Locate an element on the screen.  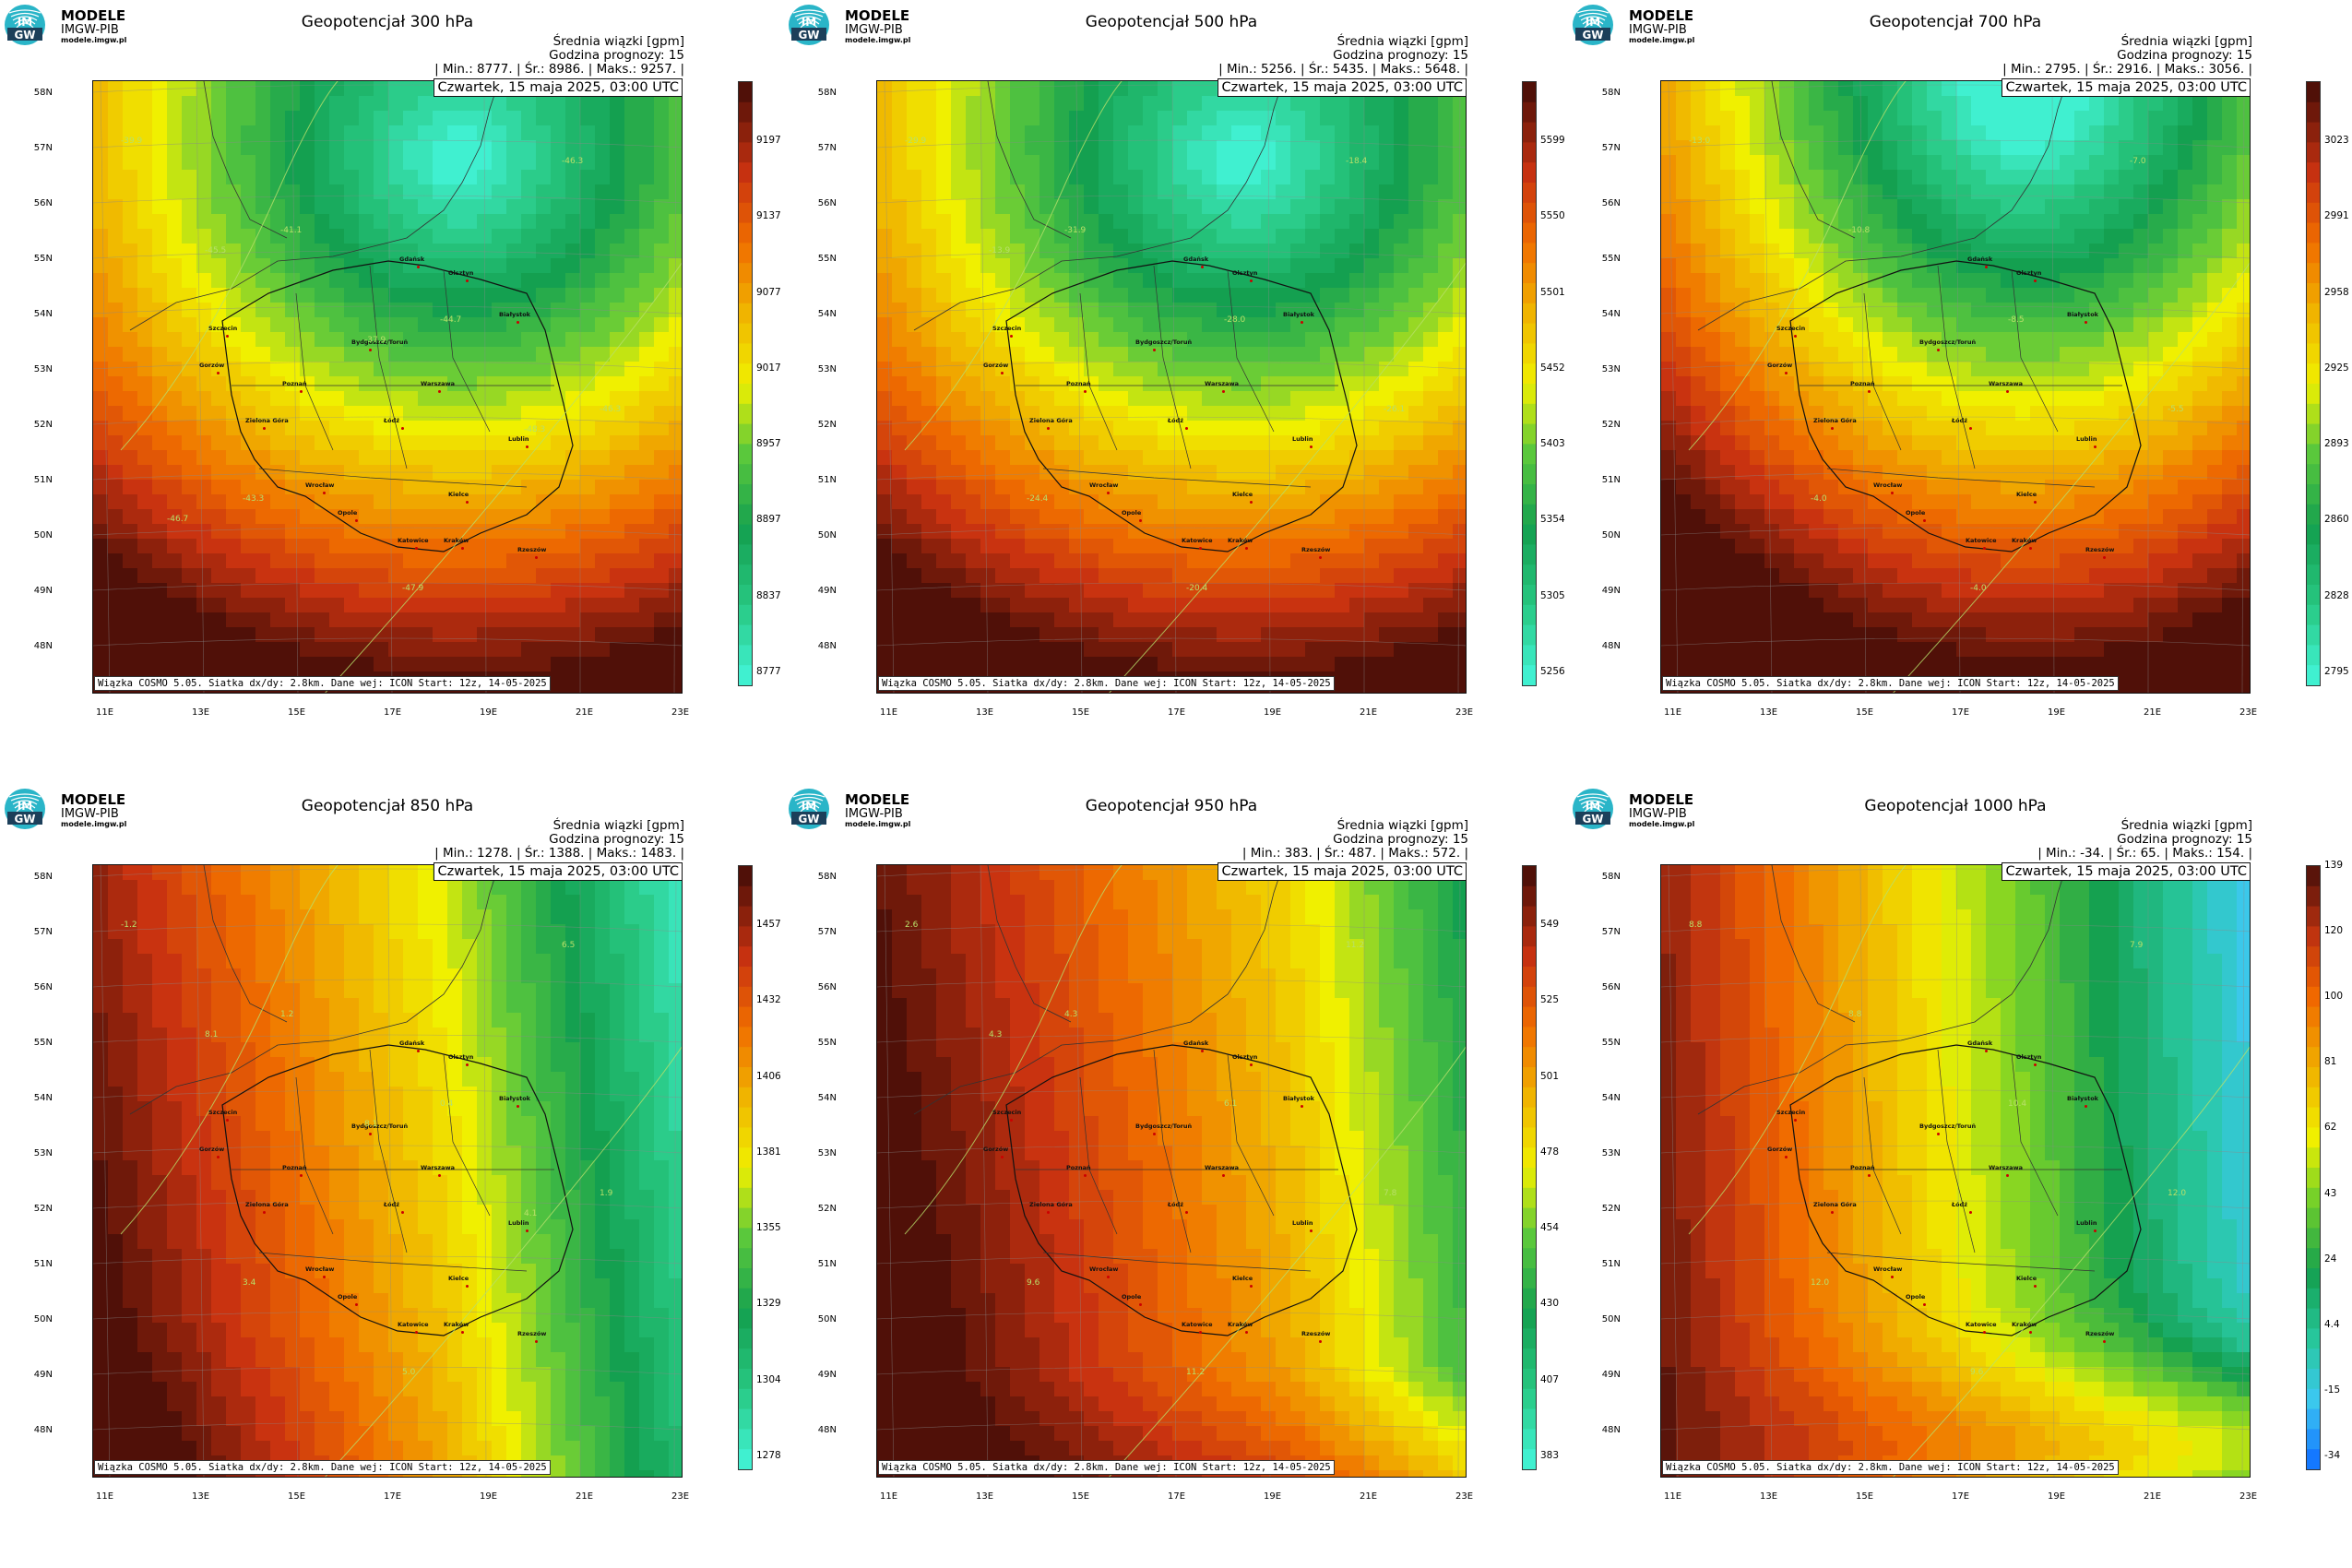
contour-label: 3.4 is located at coordinates (249, 1283).